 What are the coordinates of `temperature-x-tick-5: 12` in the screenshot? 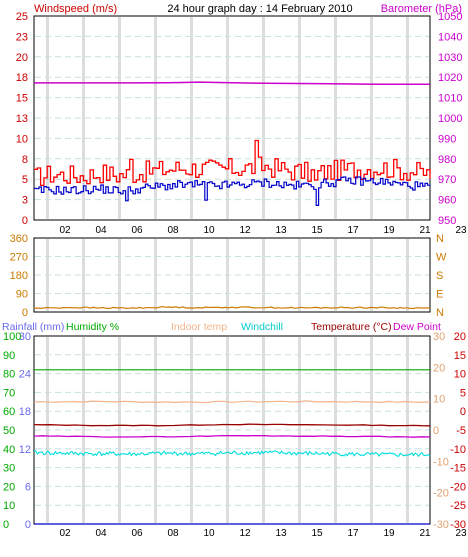 It's located at (245, 533).